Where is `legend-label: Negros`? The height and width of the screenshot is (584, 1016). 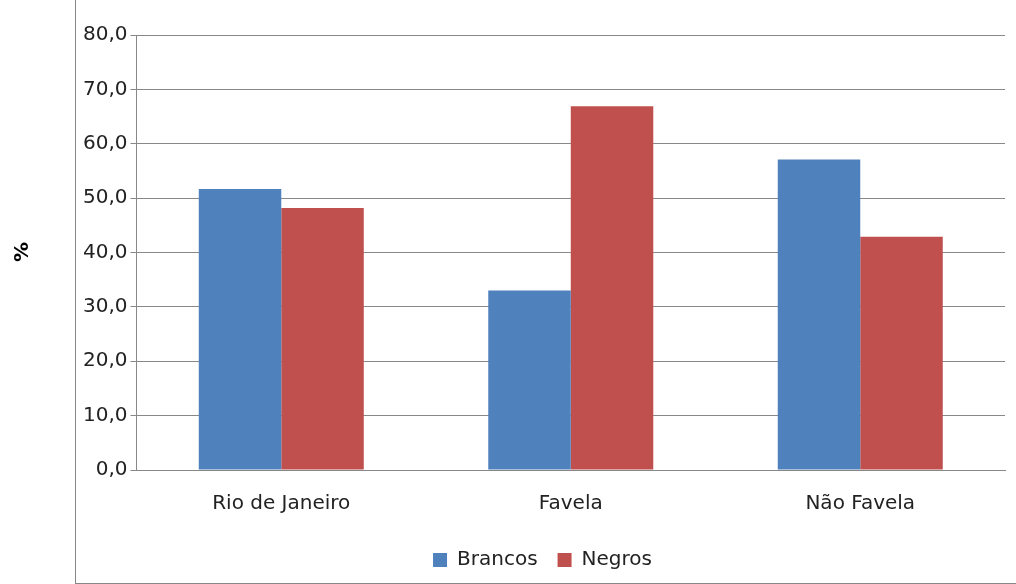
legend-label: Negros is located at coordinates (616, 558).